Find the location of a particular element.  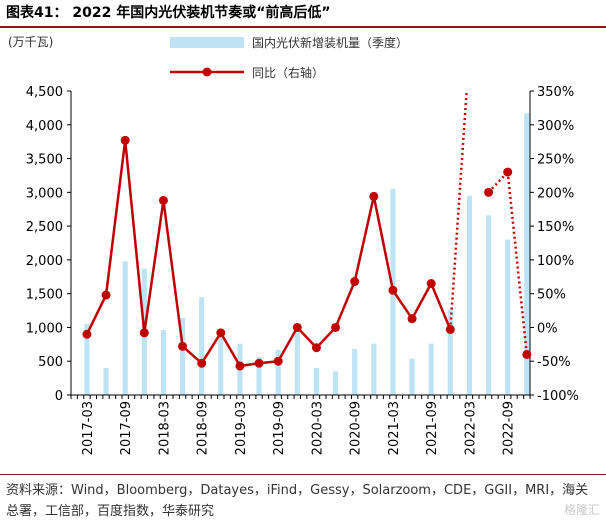

x-tick-label: 2022-03 is located at coordinates (470, 428).